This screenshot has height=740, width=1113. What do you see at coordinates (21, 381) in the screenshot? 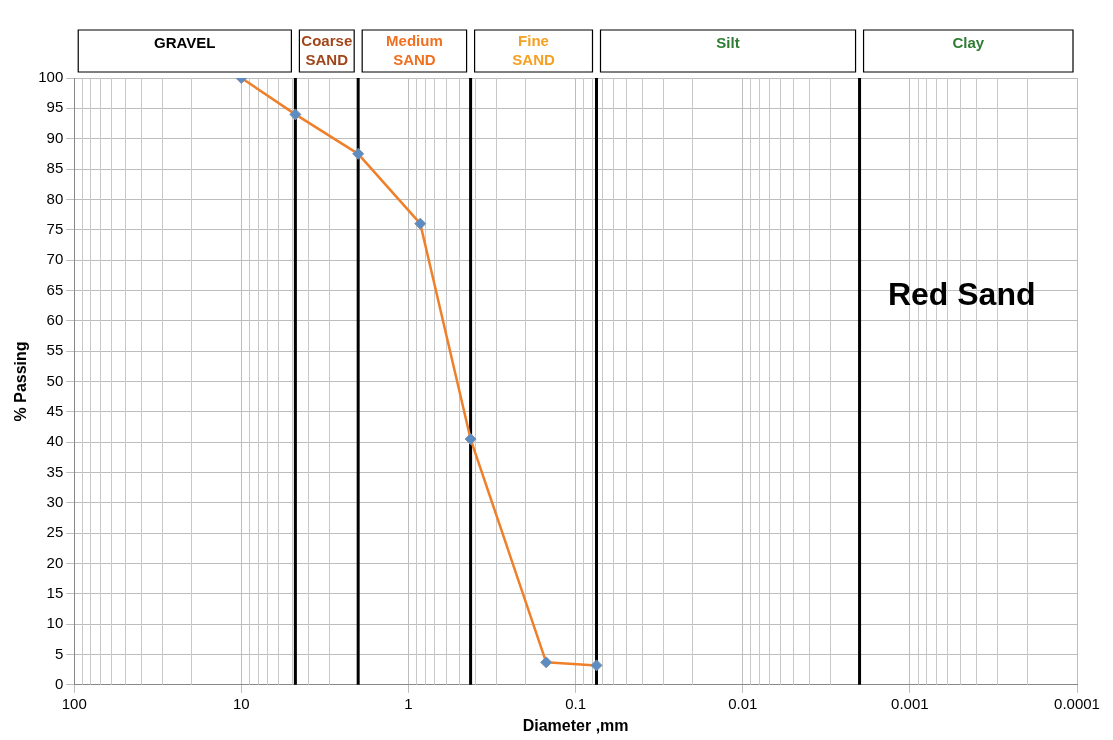
I see `y-axis-title: % Passing` at bounding box center [21, 381].